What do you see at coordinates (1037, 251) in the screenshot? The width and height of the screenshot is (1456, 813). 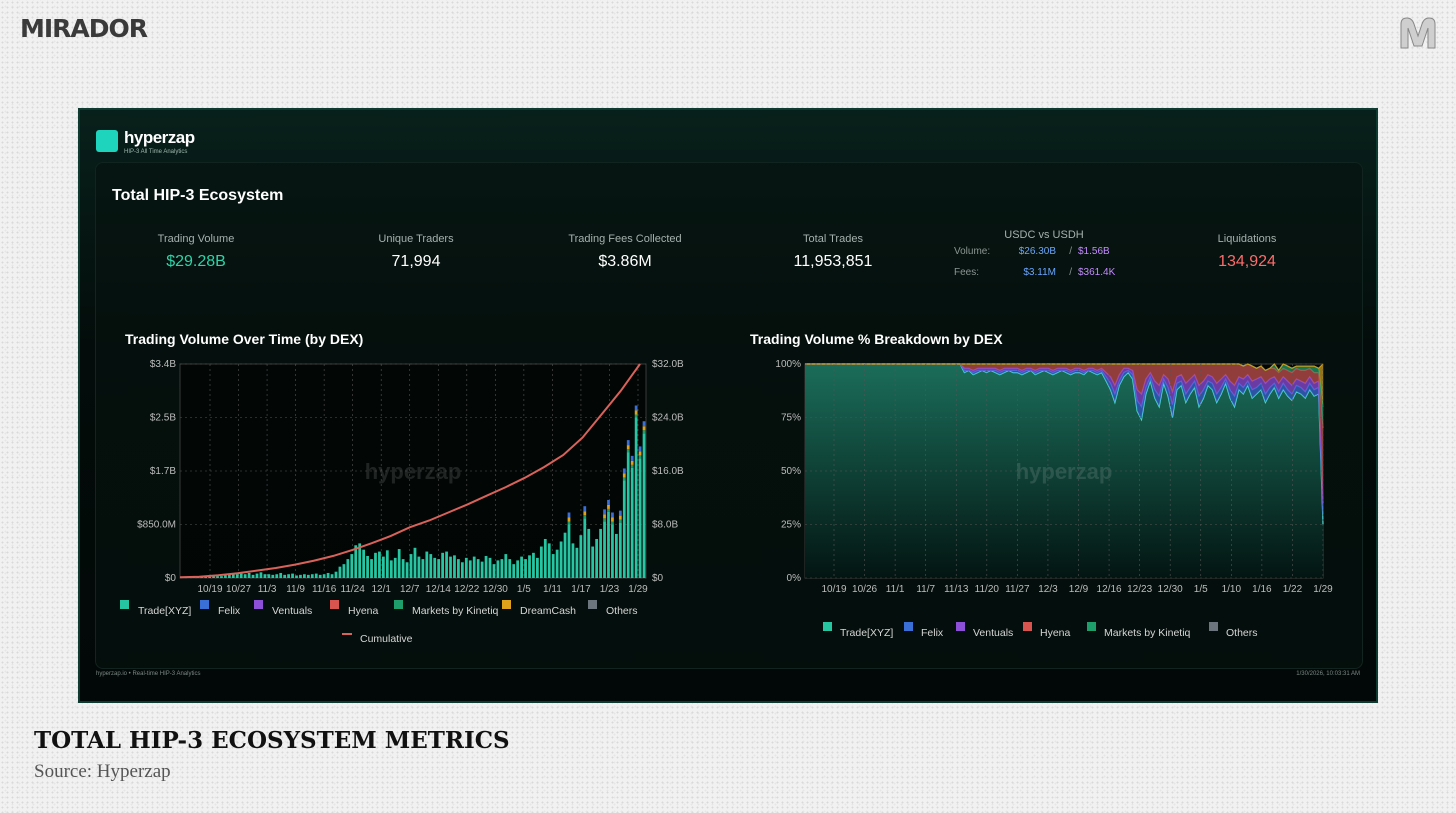 I see `volume-usdc: $26.30B` at bounding box center [1037, 251].